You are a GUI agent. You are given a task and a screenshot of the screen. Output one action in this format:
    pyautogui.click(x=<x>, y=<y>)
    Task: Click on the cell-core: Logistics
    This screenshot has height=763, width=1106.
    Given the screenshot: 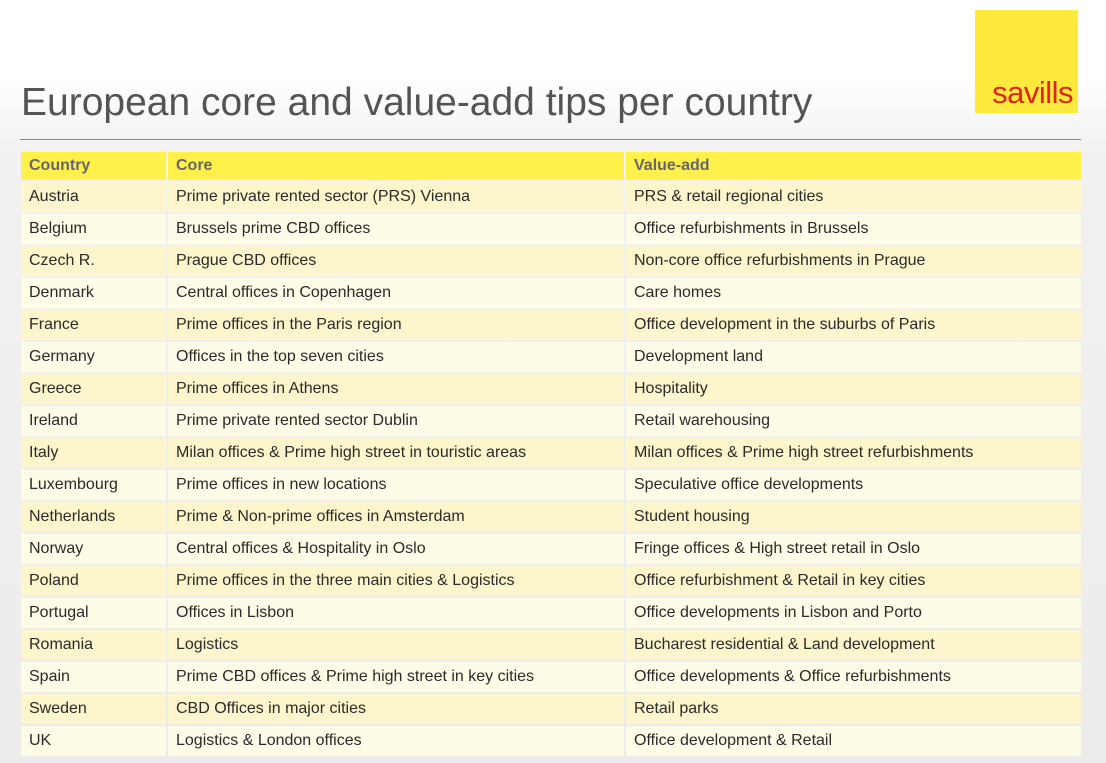 What is the action you would take?
    pyautogui.click(x=396, y=645)
    